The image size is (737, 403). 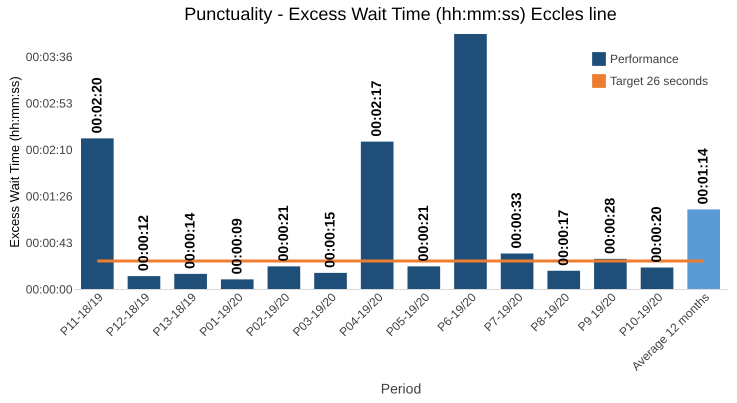 I want to click on data-label: 00:02:20, so click(x=96, y=105).